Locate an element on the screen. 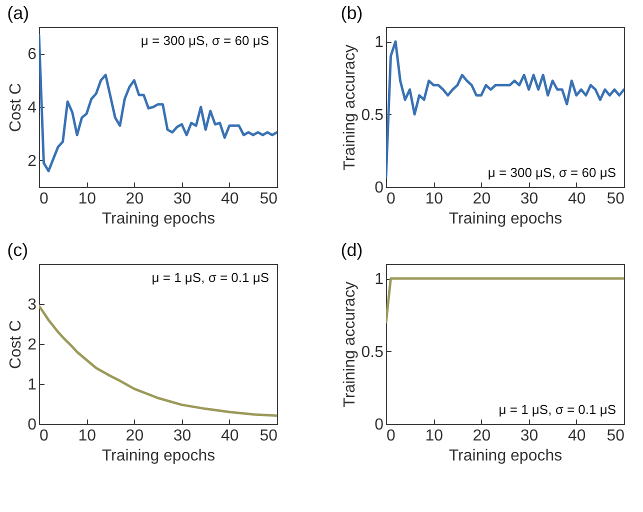  chart-title: (c) is located at coordinates (17, 250).